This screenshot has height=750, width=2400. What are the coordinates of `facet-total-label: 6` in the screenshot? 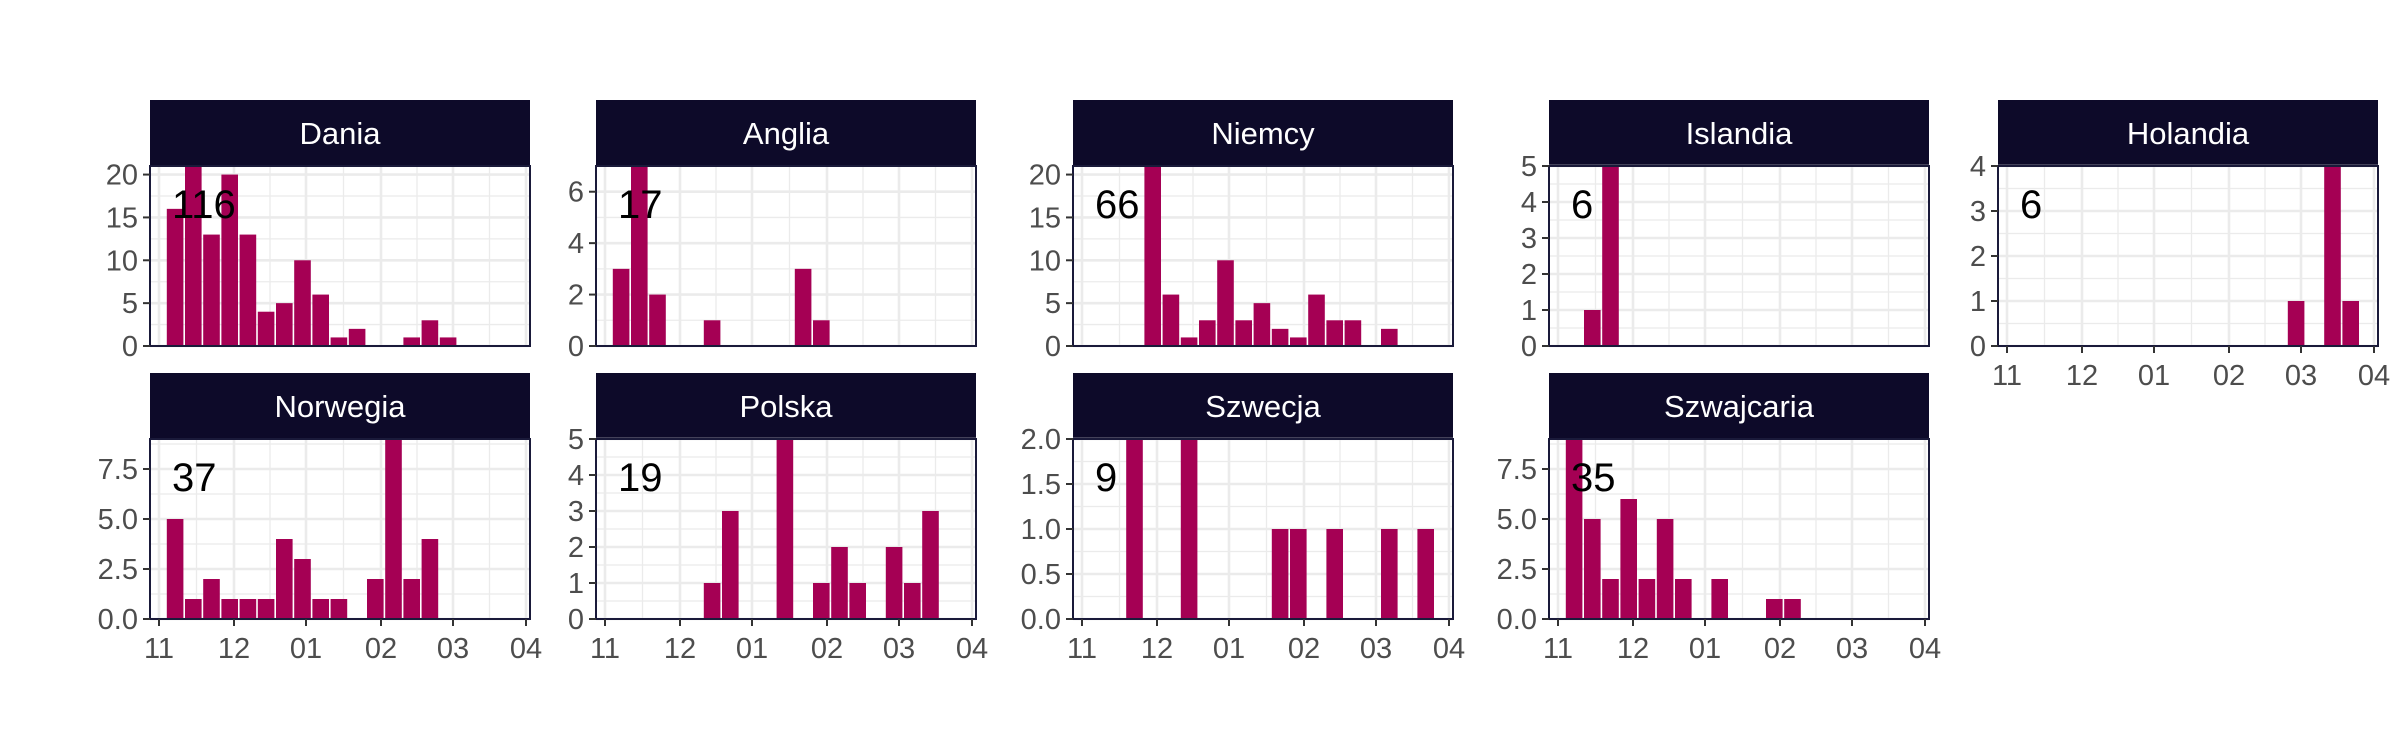 It's located at (2031, 205).